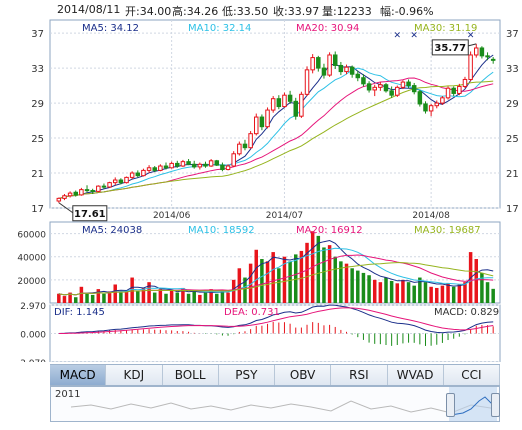 This screenshot has width=522, height=430. Describe the element at coordinates (359, 375) in the screenshot. I see `tab-rsi: RSI` at that location.